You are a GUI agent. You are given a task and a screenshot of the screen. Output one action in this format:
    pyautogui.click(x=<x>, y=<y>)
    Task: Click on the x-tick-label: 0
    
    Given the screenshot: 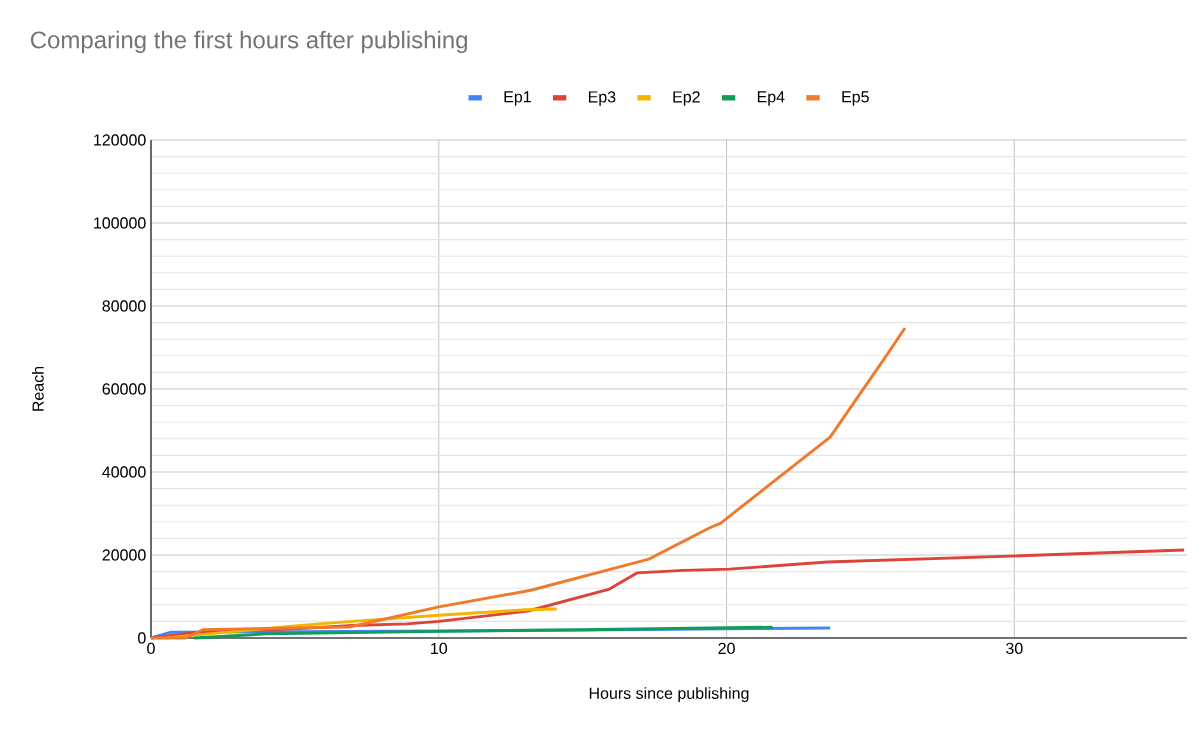 What is the action you would take?
    pyautogui.click(x=151, y=648)
    